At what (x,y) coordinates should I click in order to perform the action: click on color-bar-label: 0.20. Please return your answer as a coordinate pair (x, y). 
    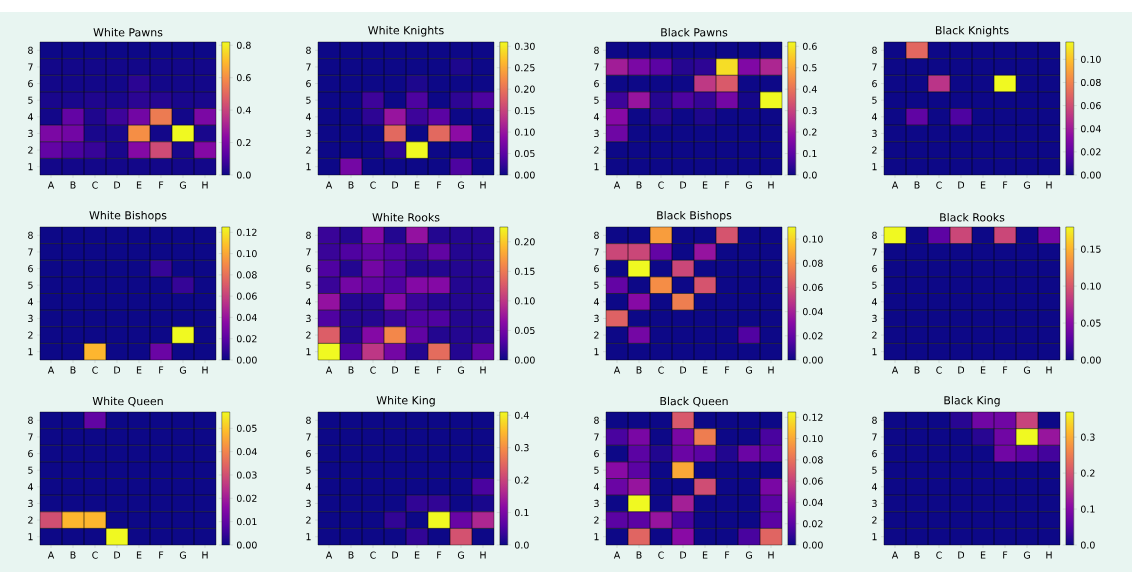
    Looking at the image, I should click on (524, 242).